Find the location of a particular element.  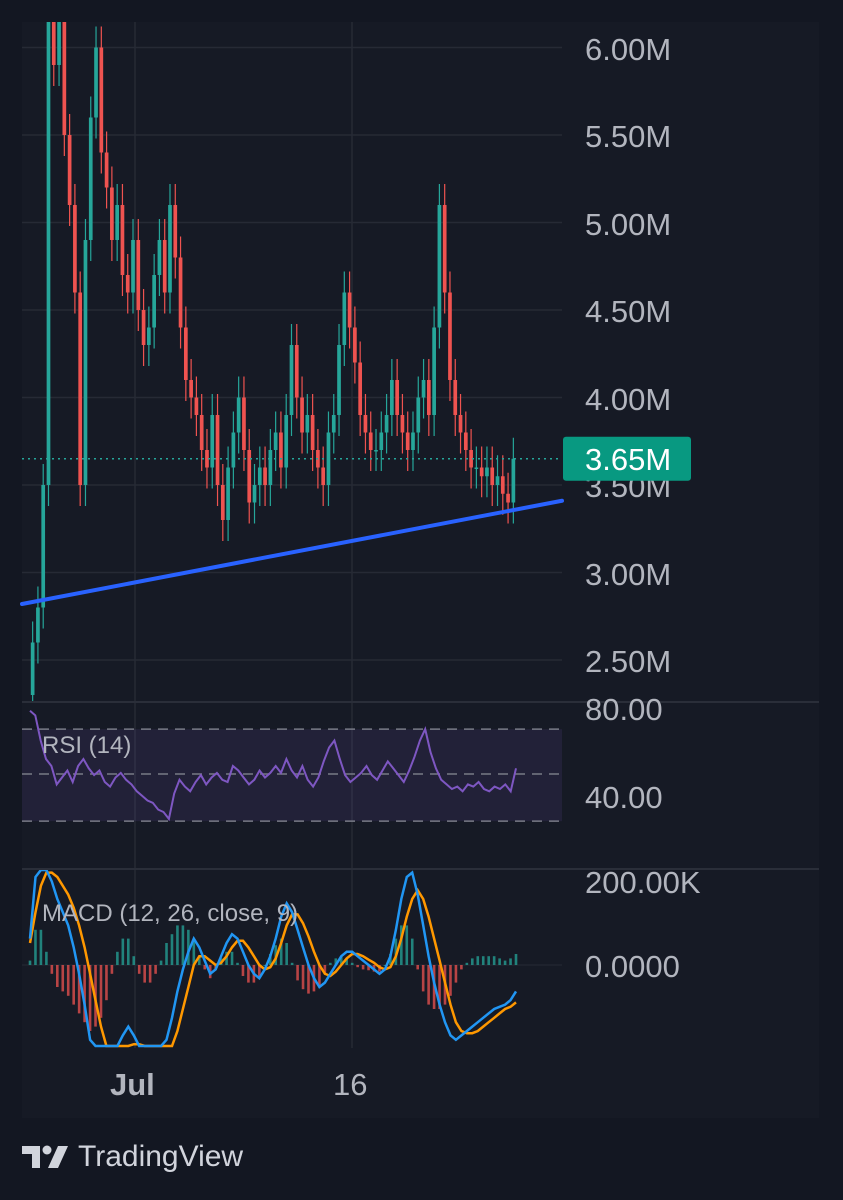

support-trendline is located at coordinates (292, 552).